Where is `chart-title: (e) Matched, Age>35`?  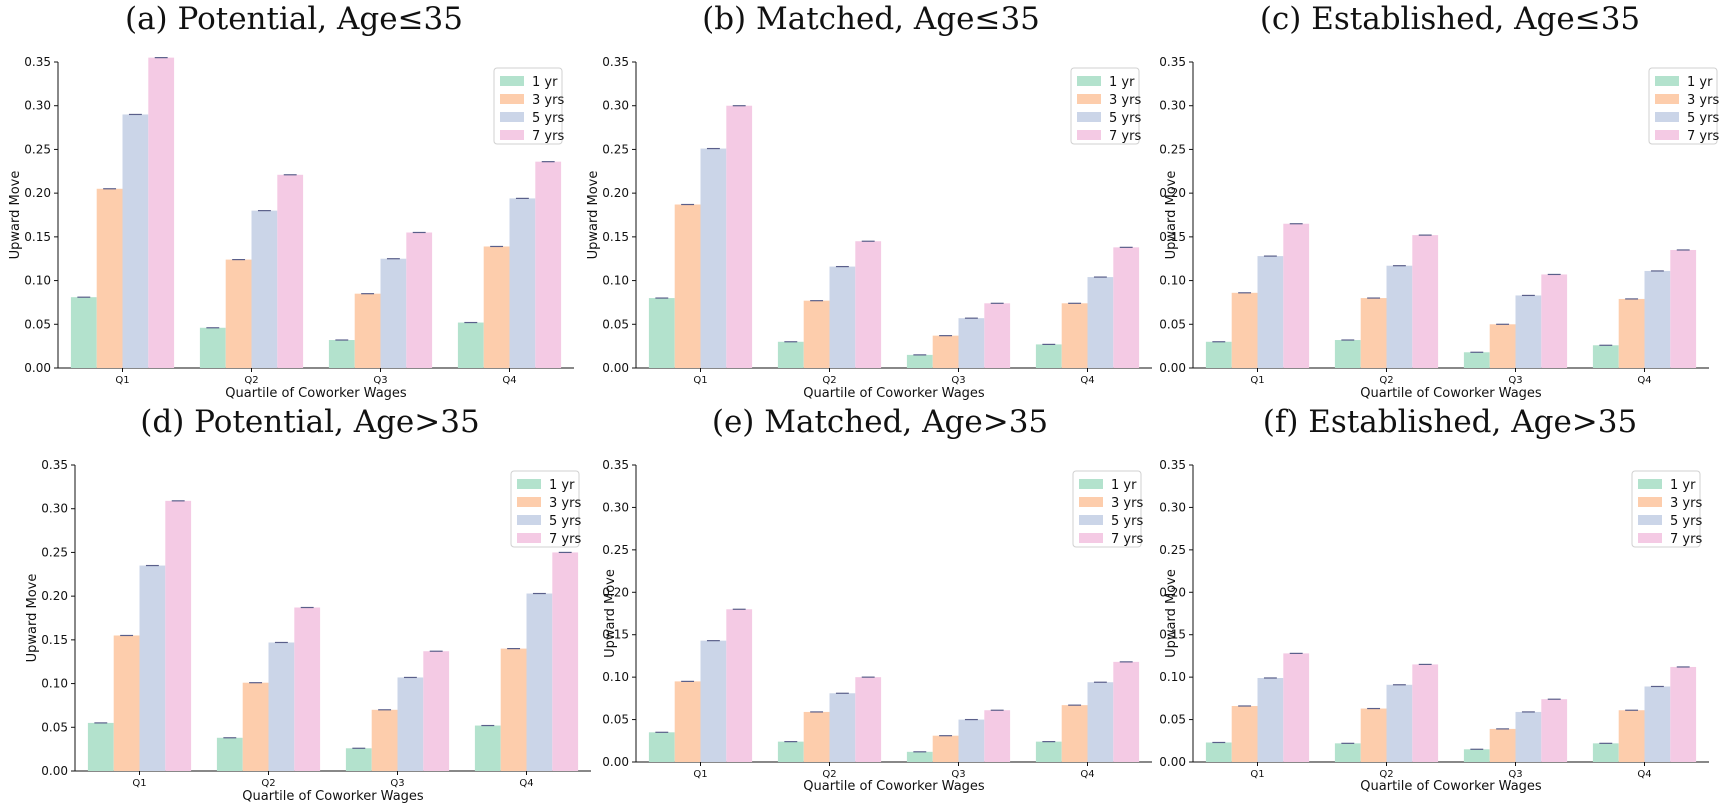
chart-title: (e) Matched, Age>35 is located at coordinates (880, 422).